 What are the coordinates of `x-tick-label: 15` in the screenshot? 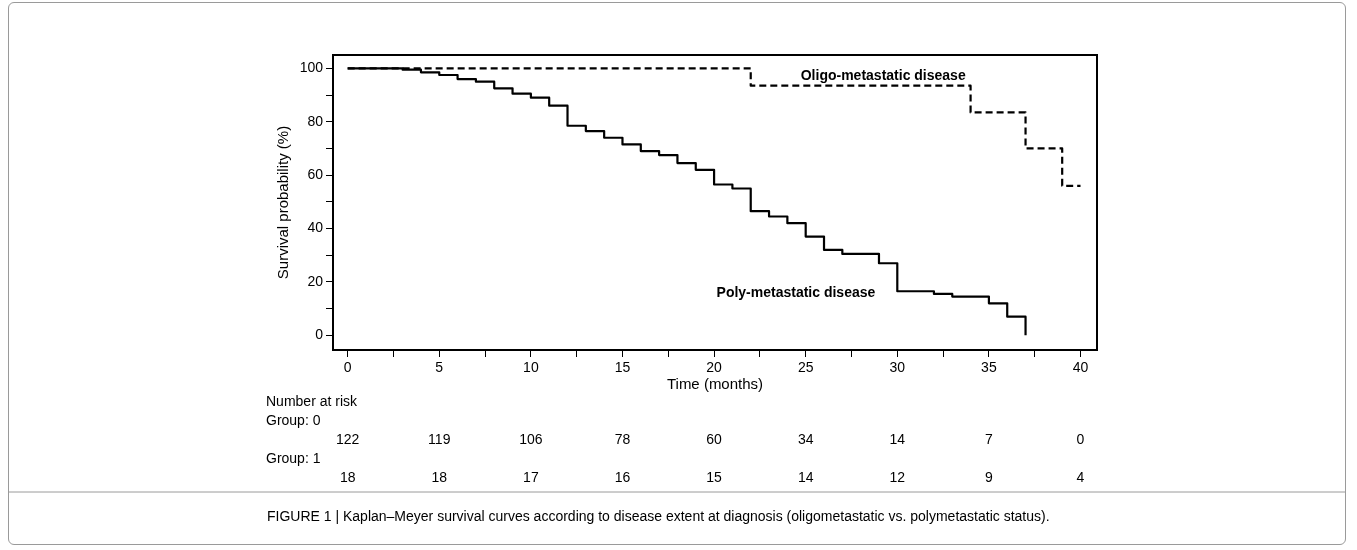 It's located at (622, 367).